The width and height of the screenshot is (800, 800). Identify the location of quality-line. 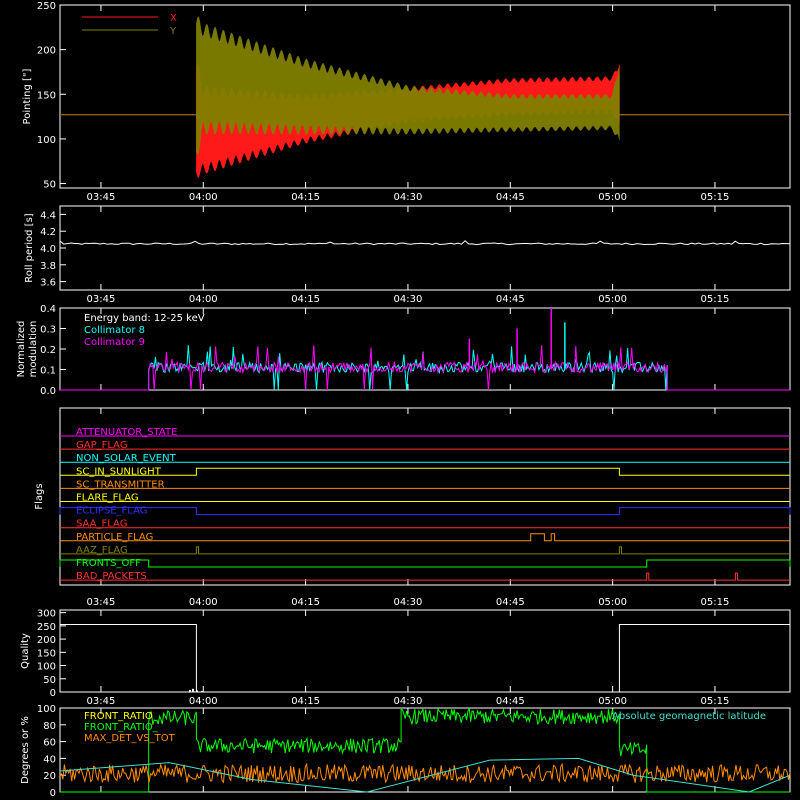
(425, 658).